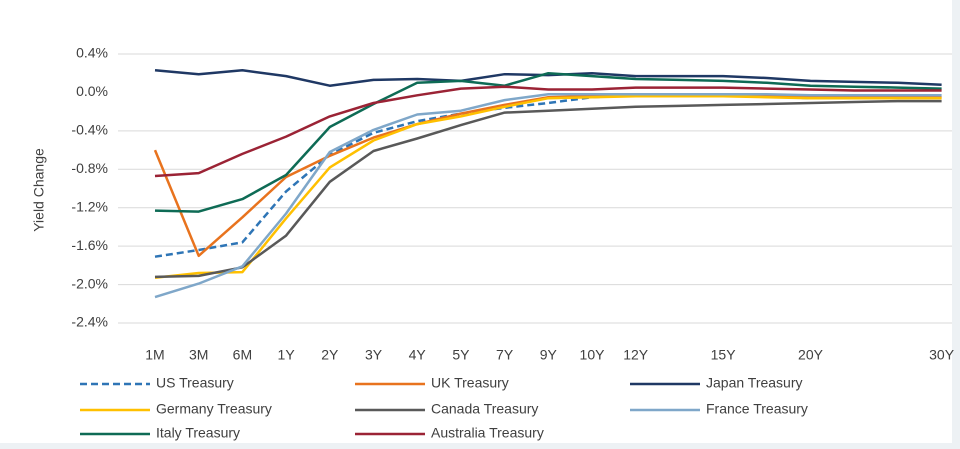  Describe the element at coordinates (811, 355) in the screenshot. I see `x-tick-label: 20Y` at that location.